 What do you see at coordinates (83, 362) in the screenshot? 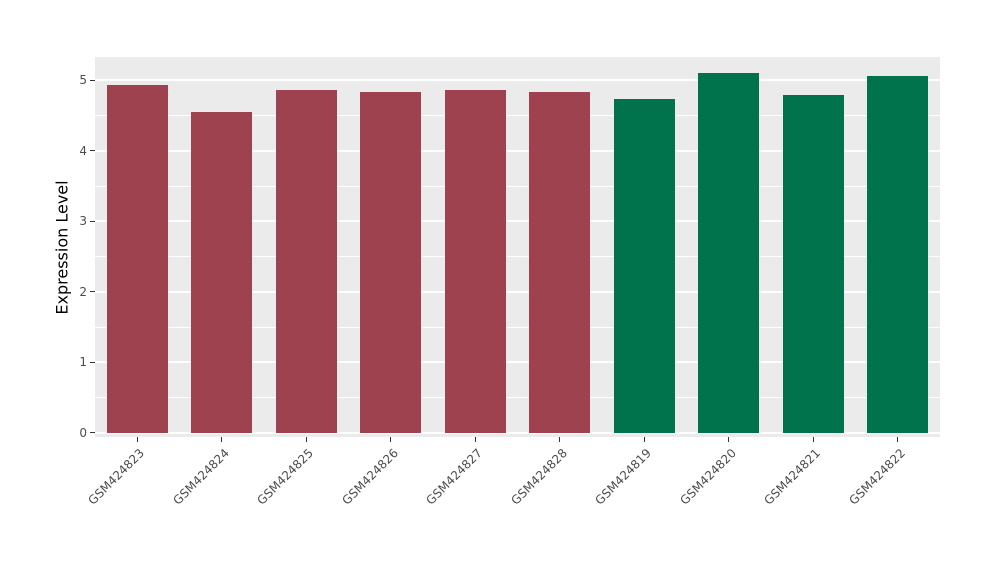
I see `y-axis-tick-label: 1` at bounding box center [83, 362].